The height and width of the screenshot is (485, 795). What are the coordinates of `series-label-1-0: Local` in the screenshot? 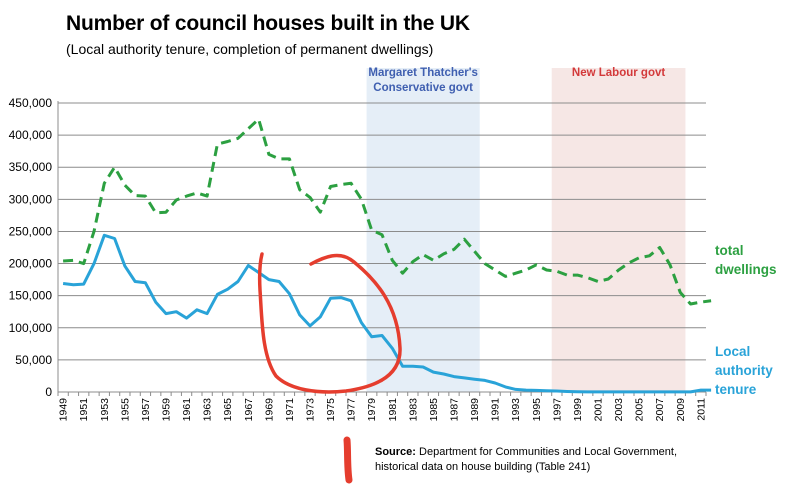 It's located at (732, 351).